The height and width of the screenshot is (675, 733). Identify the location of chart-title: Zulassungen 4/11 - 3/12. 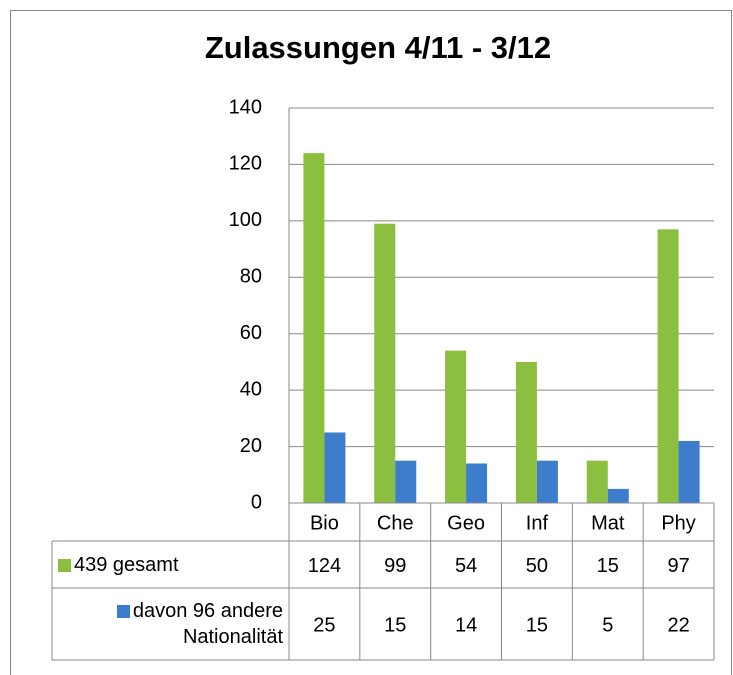
(378, 47).